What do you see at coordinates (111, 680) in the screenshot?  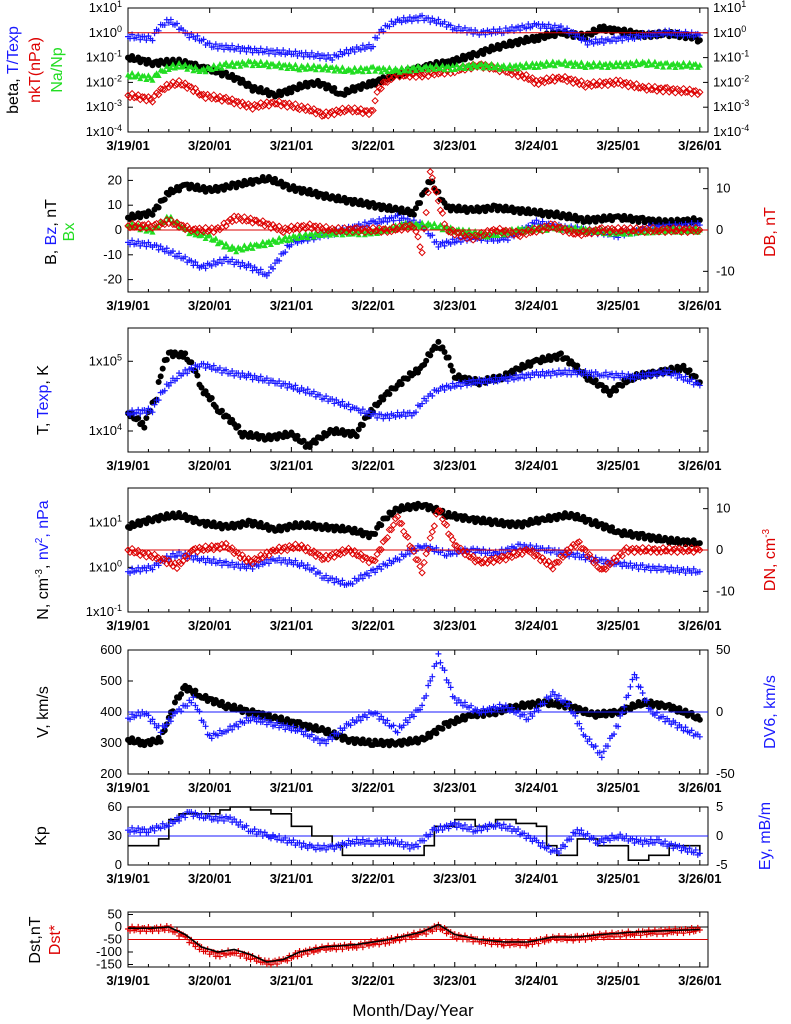 I see `y-tick-label: 500` at bounding box center [111, 680].